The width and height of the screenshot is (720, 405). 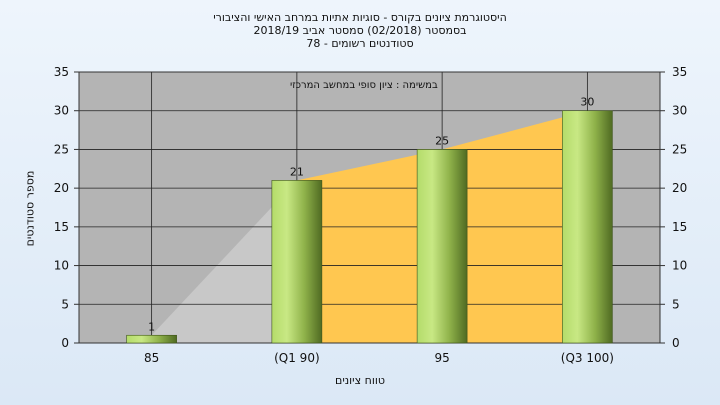 What do you see at coordinates (61, 111) in the screenshot?
I see `y-tick-left-30: 30` at bounding box center [61, 111].